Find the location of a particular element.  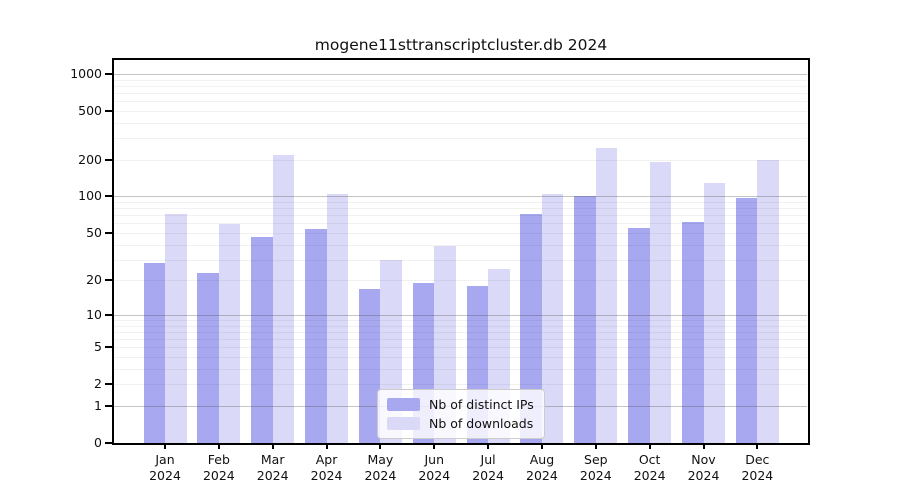

legend-label-downloads: Nb of downloads is located at coordinates (481, 423).